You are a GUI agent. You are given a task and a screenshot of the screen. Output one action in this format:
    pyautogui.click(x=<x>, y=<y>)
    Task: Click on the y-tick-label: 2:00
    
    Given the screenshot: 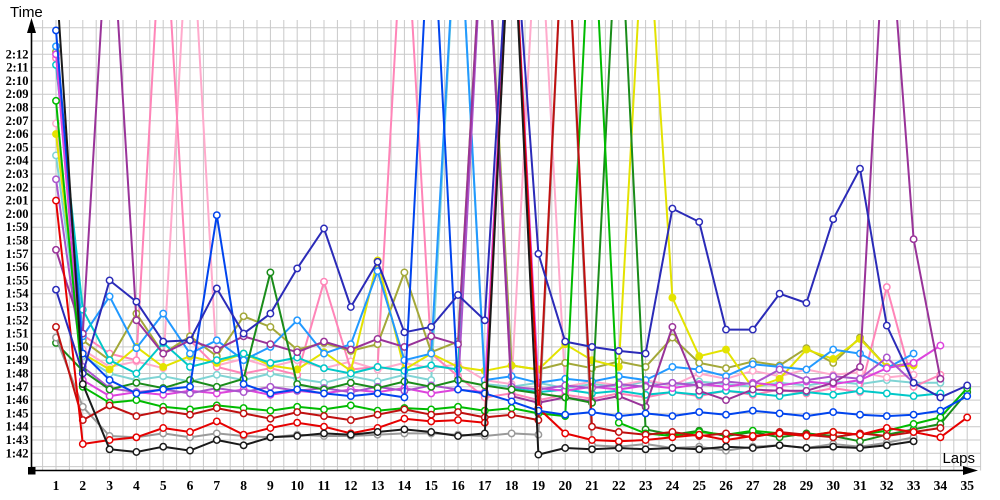 What is the action you would take?
    pyautogui.click(x=17, y=214)
    